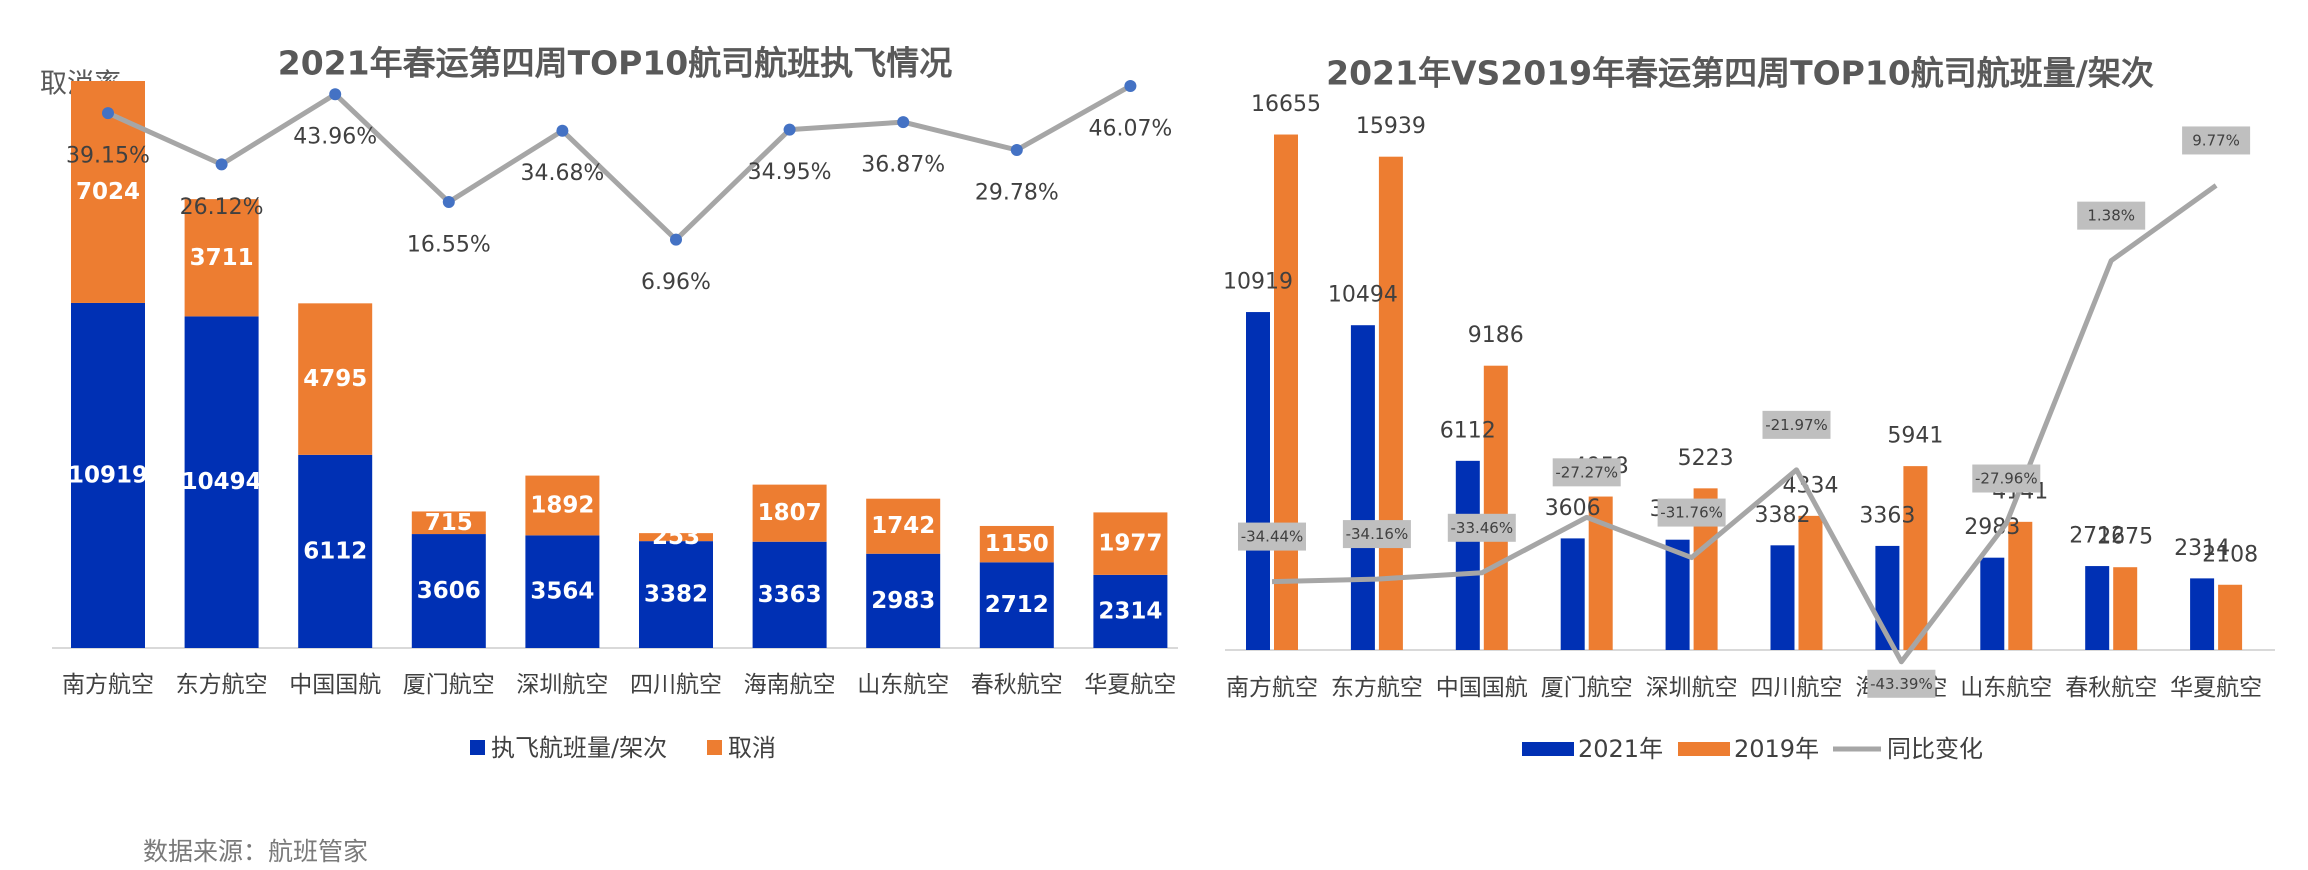 This screenshot has height=870, width=2308. I want to click on legend-label-2021: 2021年, so click(1620, 749).